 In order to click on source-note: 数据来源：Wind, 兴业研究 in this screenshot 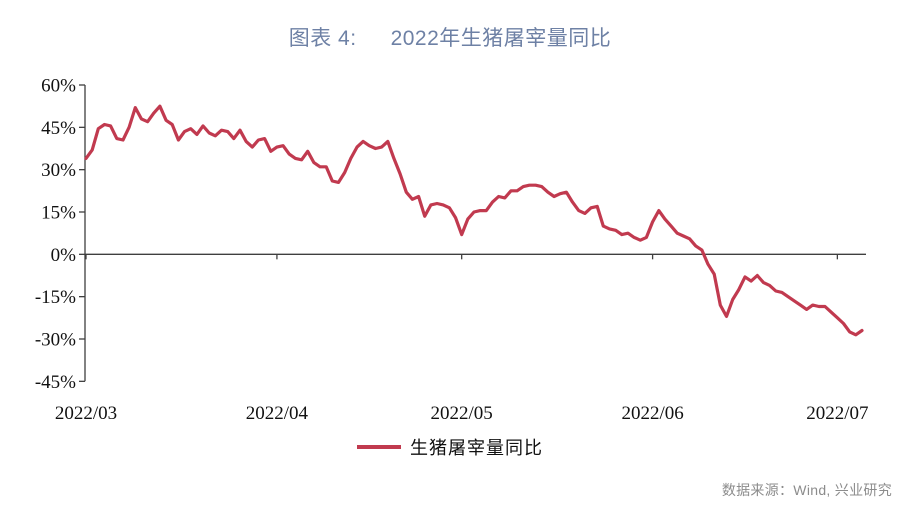, I will do `click(806, 490)`.